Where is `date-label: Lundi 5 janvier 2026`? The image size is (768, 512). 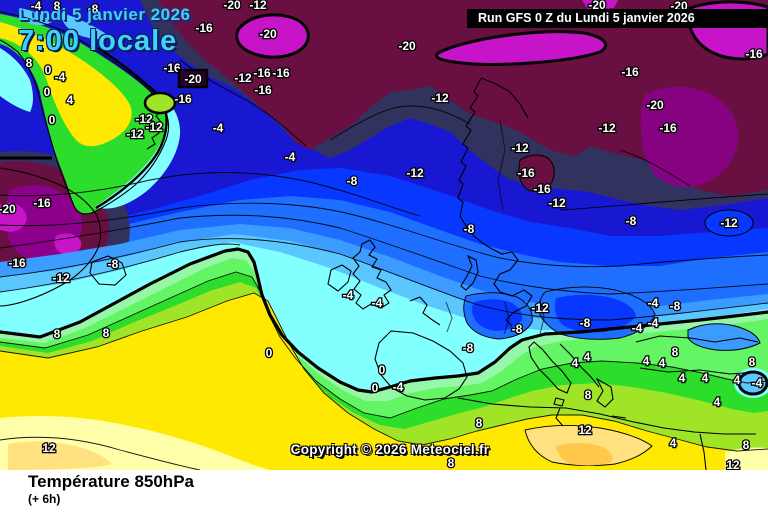
date-label: Lundi 5 janvier 2026 is located at coordinates (104, 14).